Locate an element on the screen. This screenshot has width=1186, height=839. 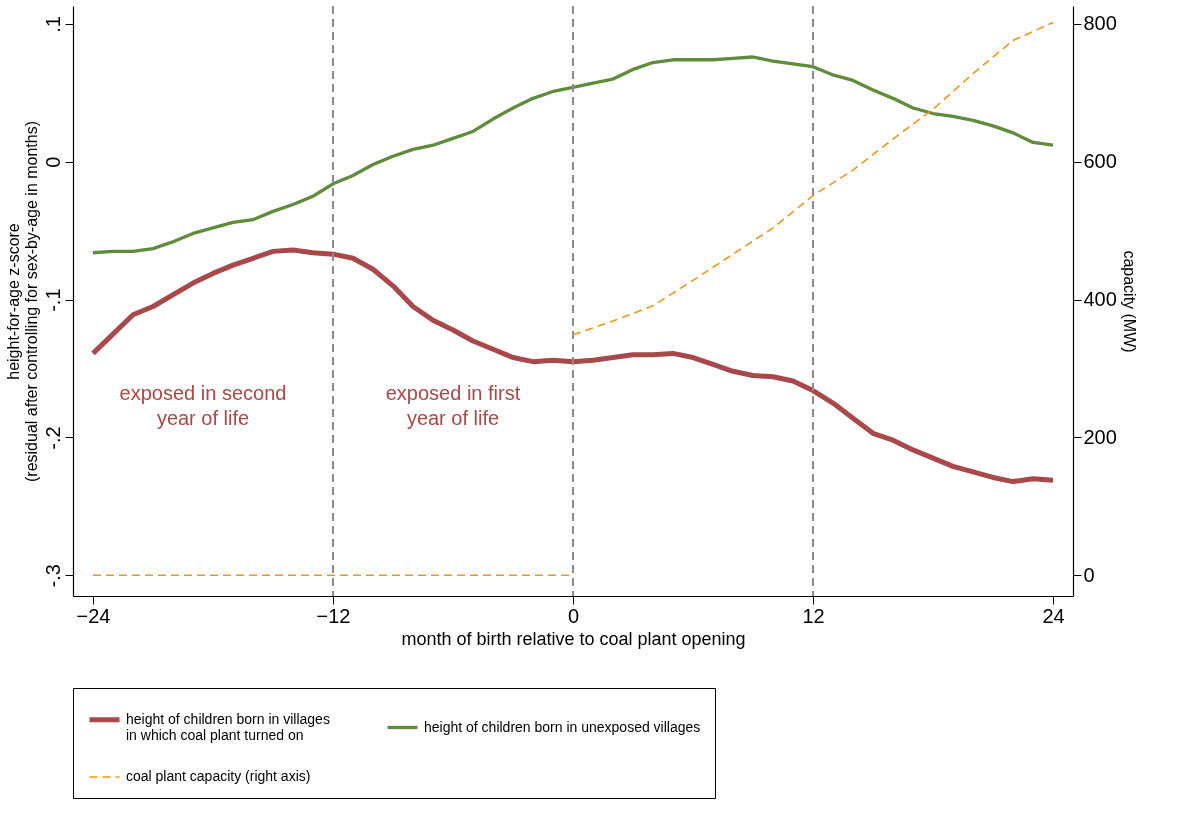
y2-tick-label: 400 is located at coordinates (1100, 299).